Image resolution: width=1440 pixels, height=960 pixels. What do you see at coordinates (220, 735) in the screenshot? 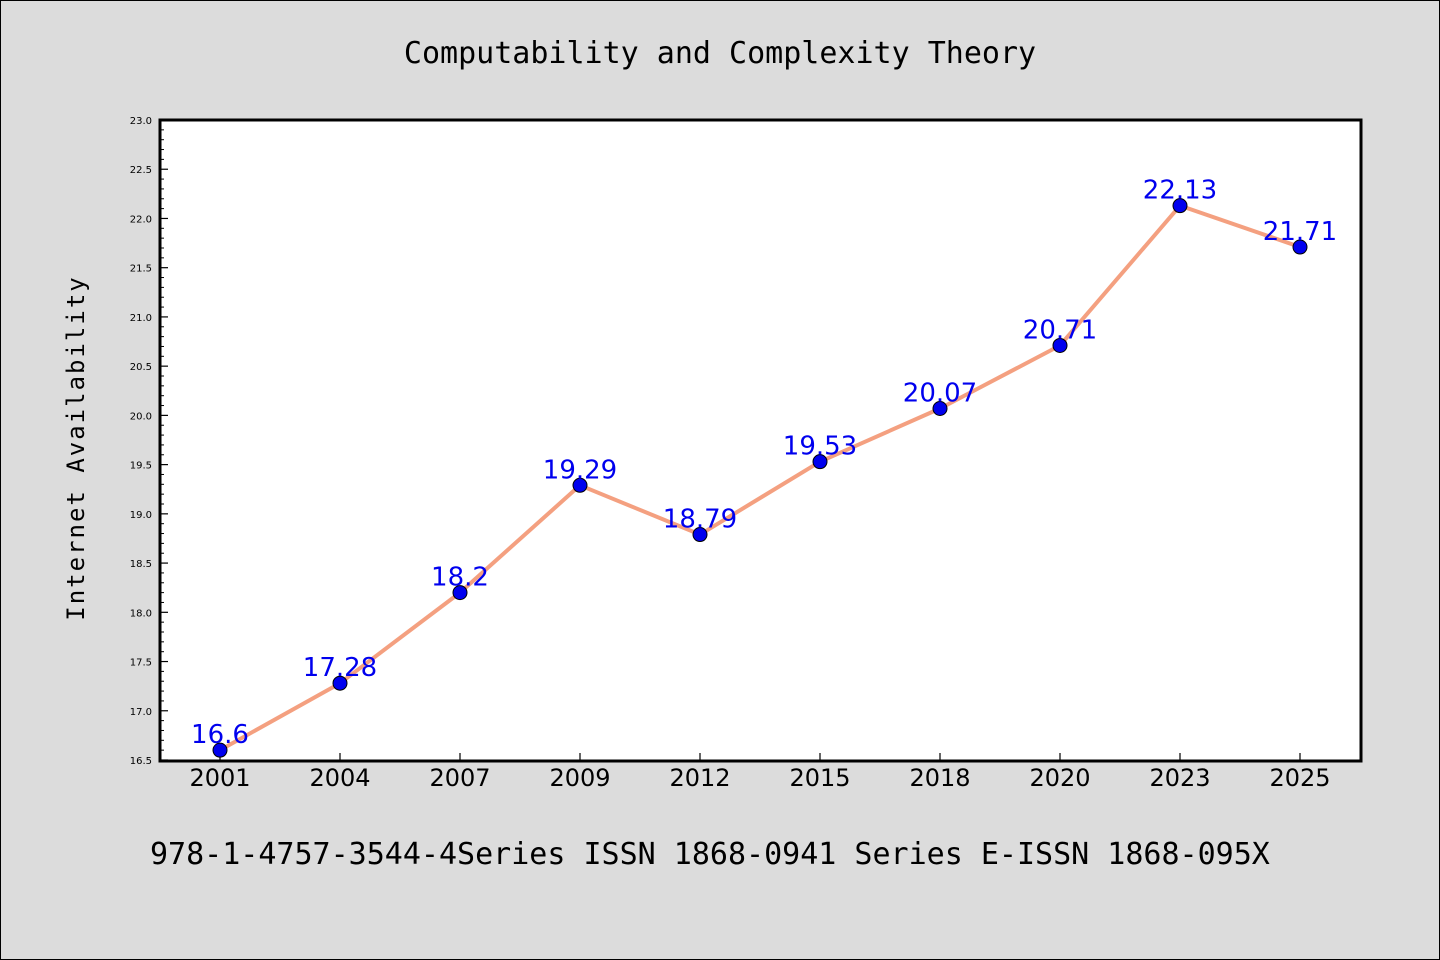
I see `data-label: 16.6` at bounding box center [220, 735].